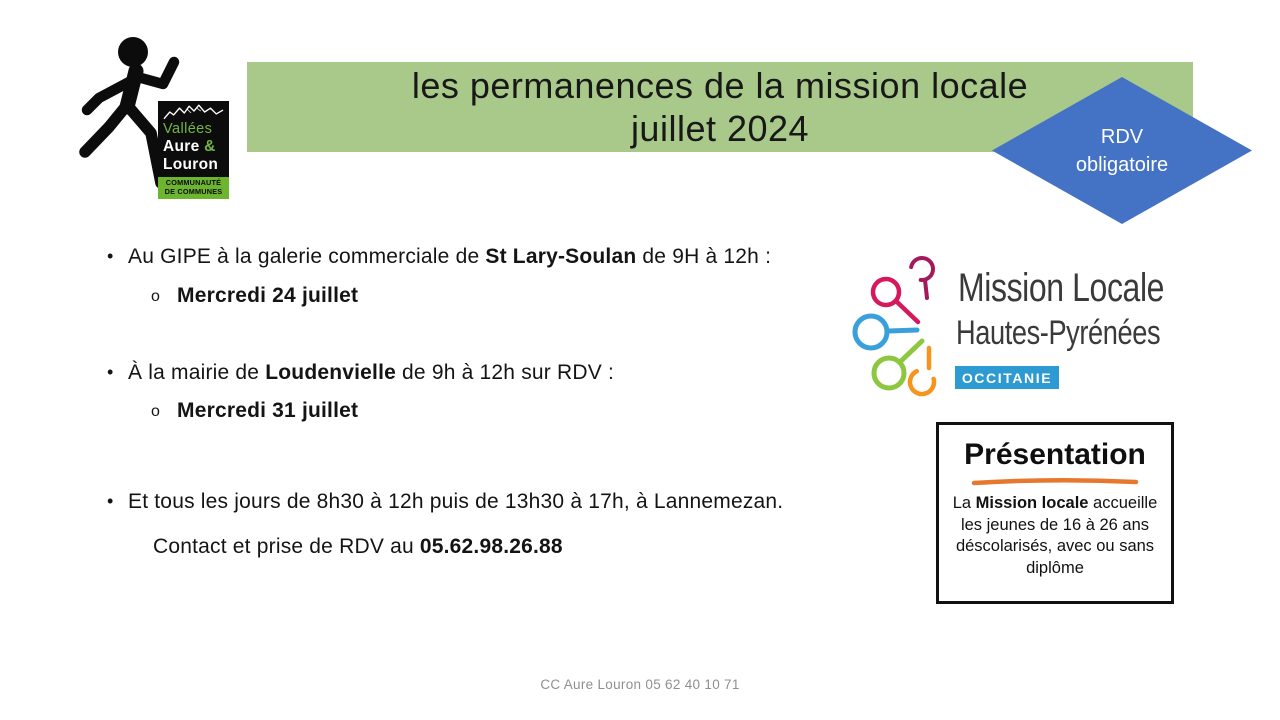  I want to click on cc-logo-aure: Aure &, so click(194, 147).